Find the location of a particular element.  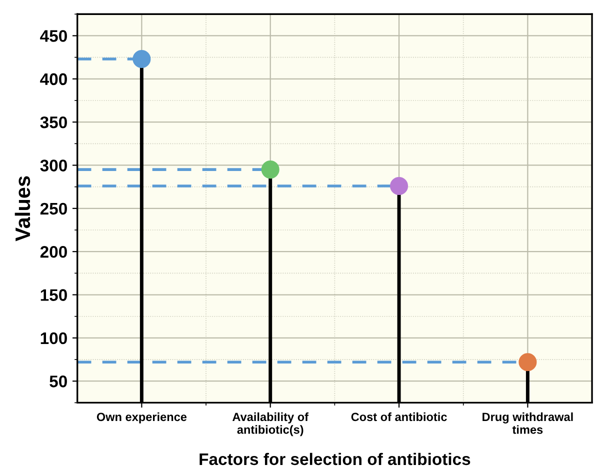

y-axis-title: Values is located at coordinates (22, 209).